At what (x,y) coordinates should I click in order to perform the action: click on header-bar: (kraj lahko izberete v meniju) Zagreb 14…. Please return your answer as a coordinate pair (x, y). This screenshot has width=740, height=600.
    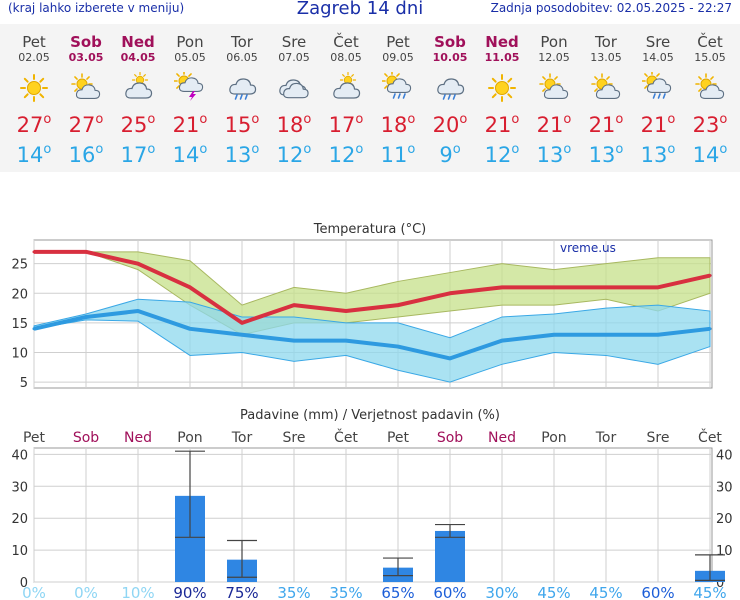
    Looking at the image, I should click on (370, 11).